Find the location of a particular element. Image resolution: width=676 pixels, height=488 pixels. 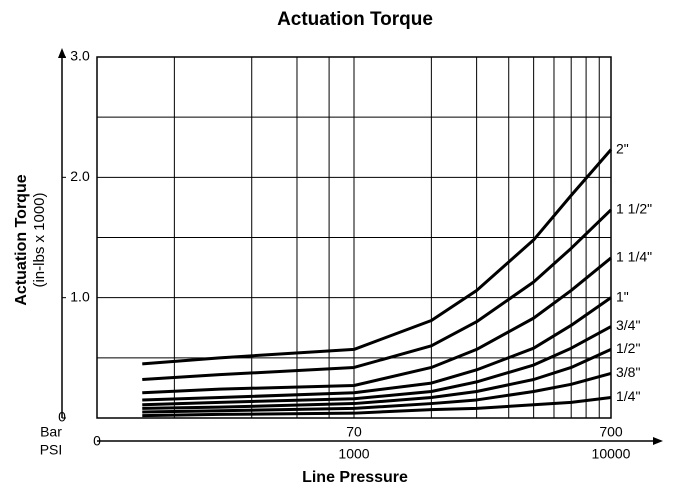

x-arrow is located at coordinates (658, 441).